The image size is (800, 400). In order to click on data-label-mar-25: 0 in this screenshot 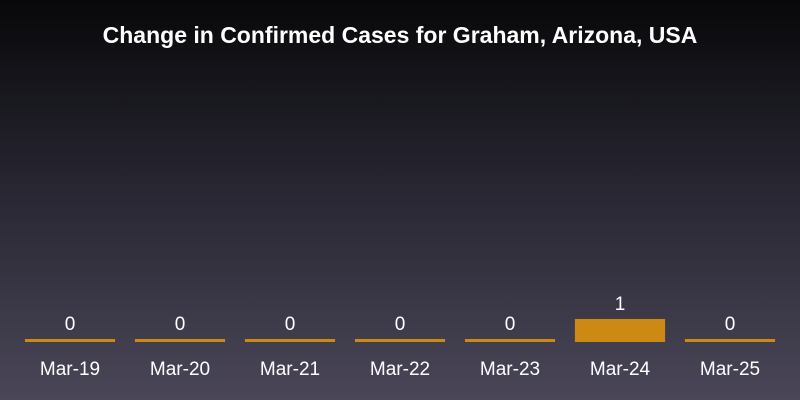, I will do `click(730, 324)`.